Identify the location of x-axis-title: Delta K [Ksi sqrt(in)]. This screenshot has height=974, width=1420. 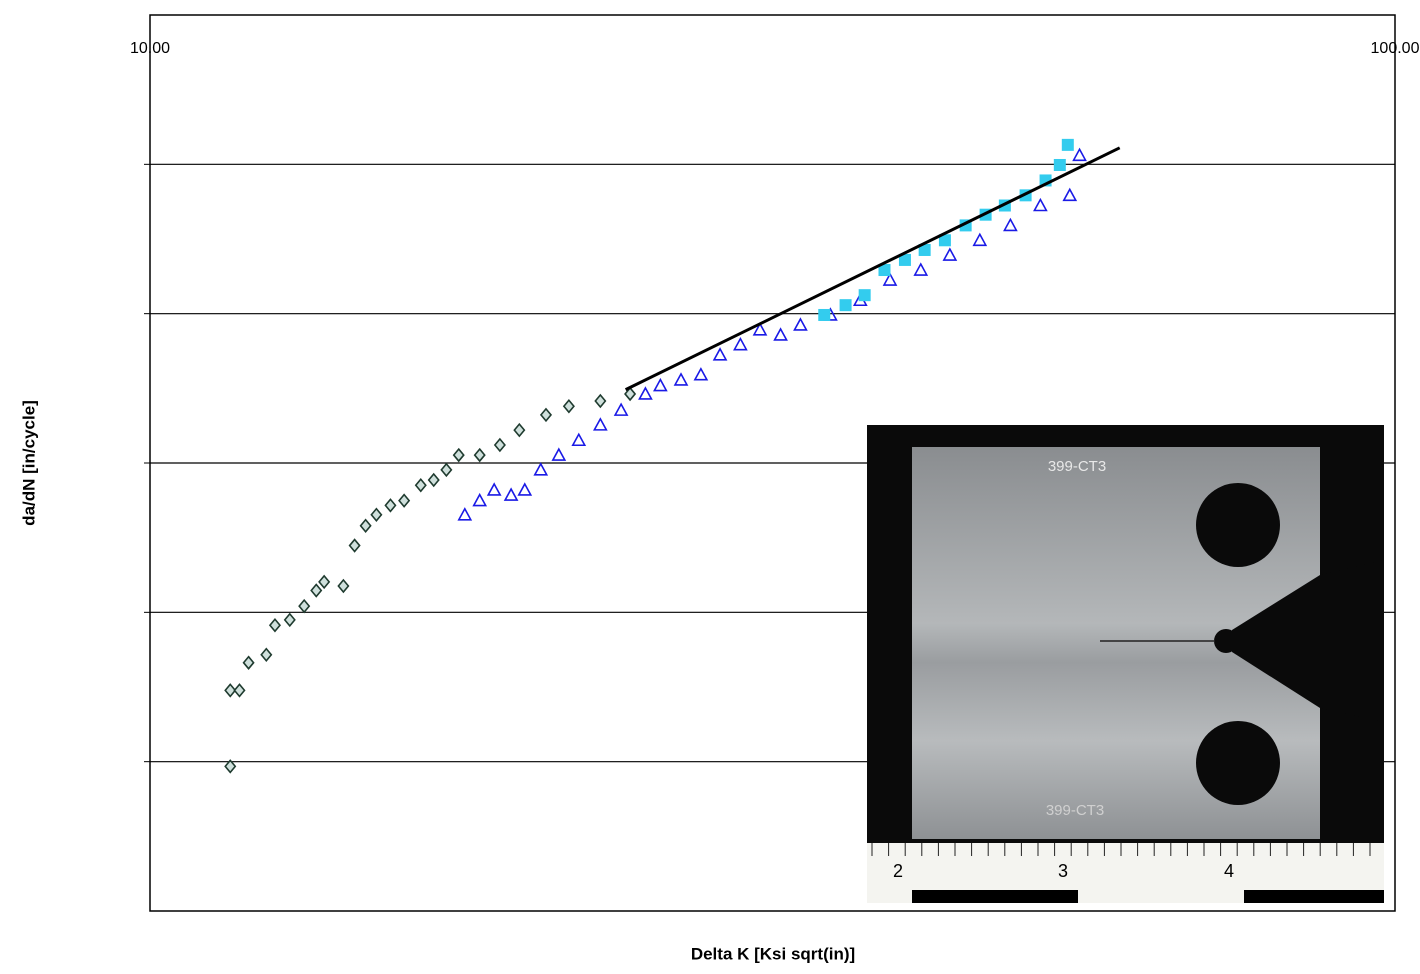
(773, 953).